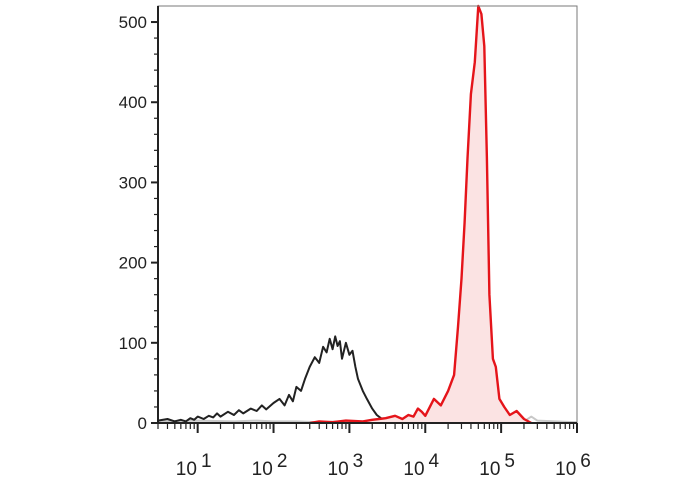  Describe the element at coordinates (133, 22) in the screenshot. I see `y-tick-label: 500` at that location.